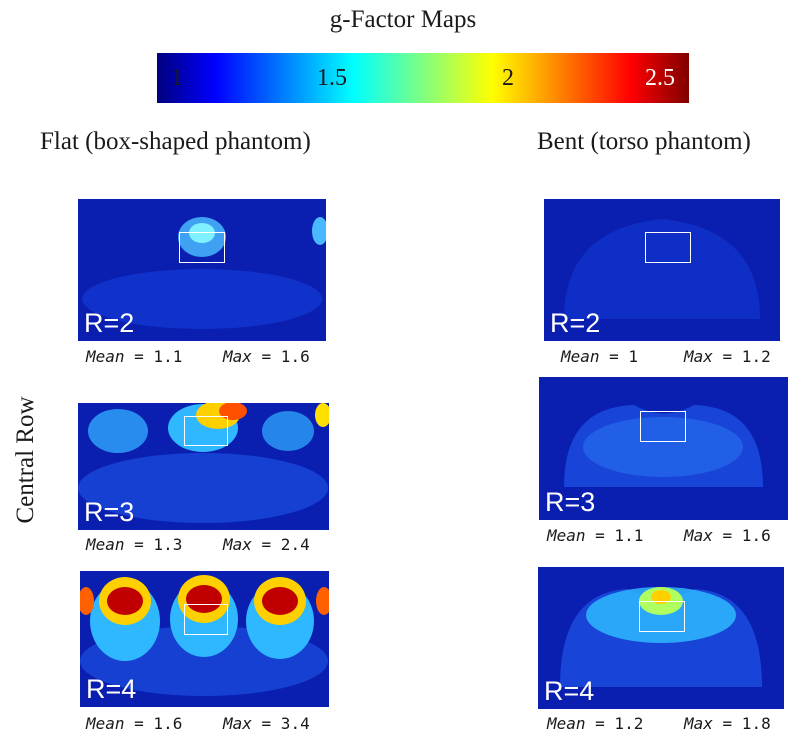  What do you see at coordinates (644, 141) in the screenshot?
I see `column-header-bent: Bent (torso phantom)` at bounding box center [644, 141].